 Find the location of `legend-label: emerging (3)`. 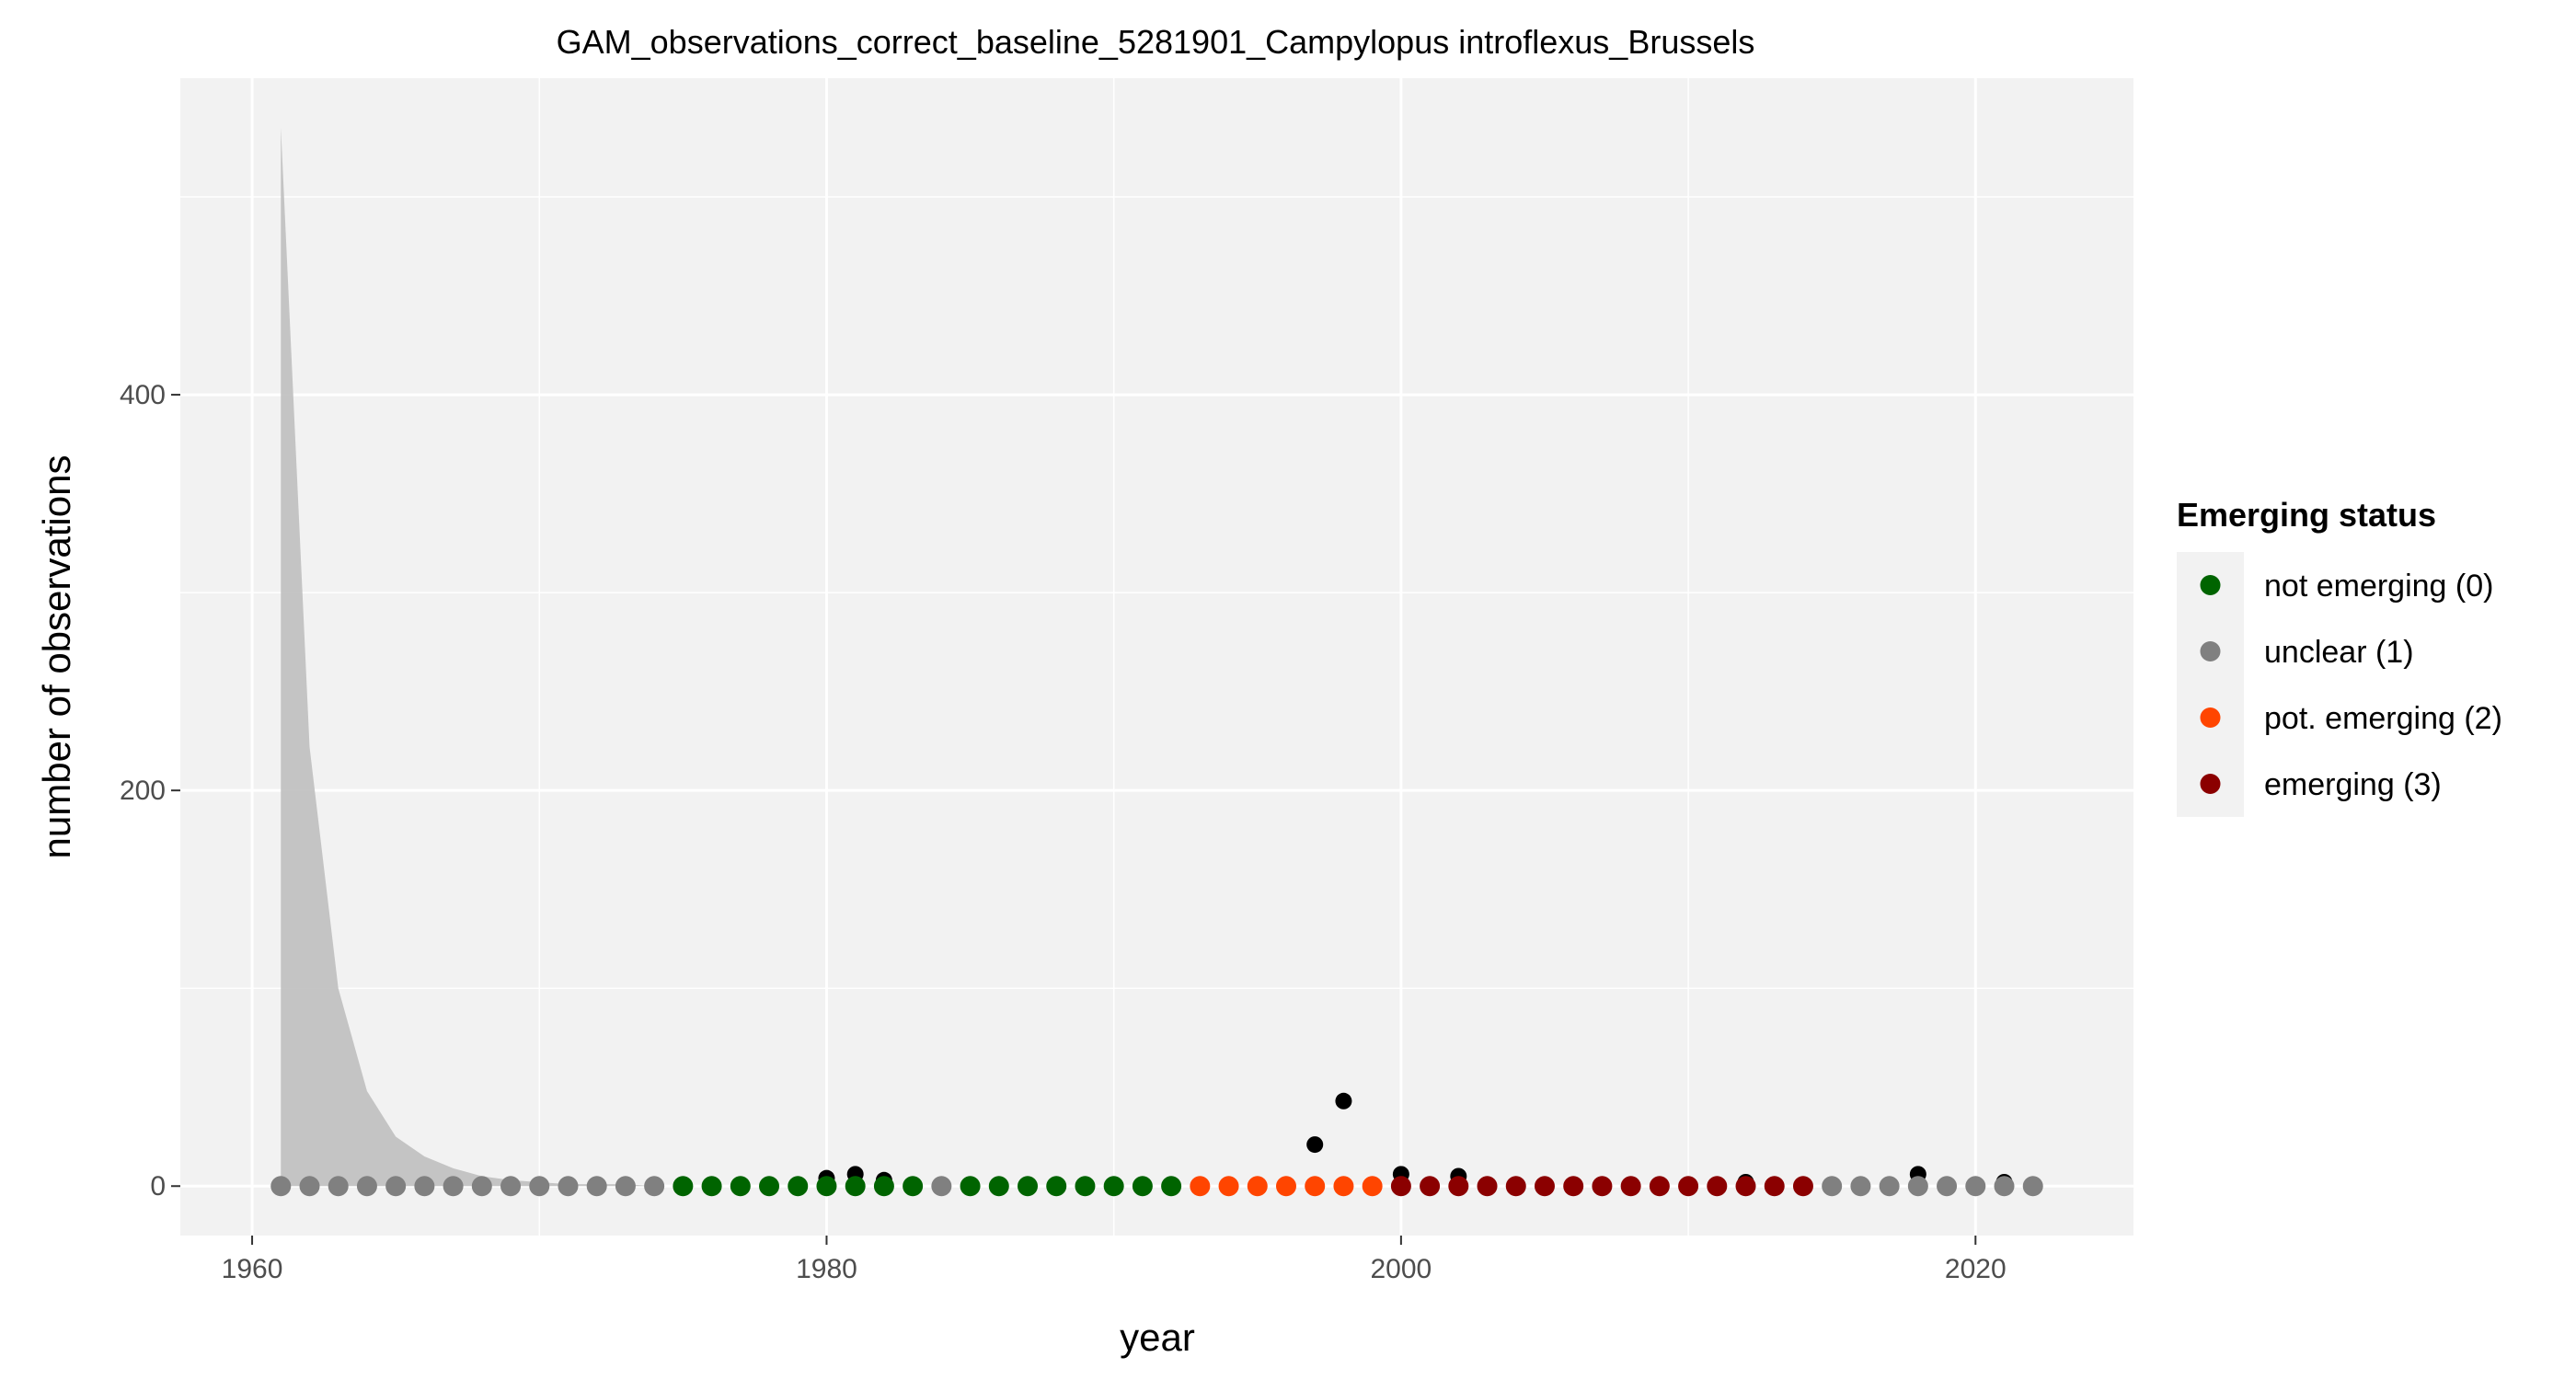

legend-label: emerging (3) is located at coordinates (2353, 784).